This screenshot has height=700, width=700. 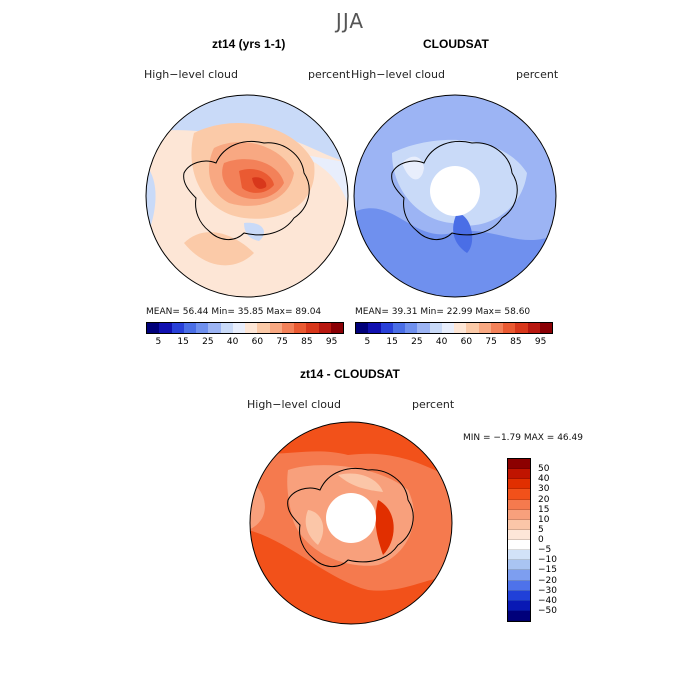 What do you see at coordinates (350, 21) in the screenshot?
I see `season-title: JJA` at bounding box center [350, 21].